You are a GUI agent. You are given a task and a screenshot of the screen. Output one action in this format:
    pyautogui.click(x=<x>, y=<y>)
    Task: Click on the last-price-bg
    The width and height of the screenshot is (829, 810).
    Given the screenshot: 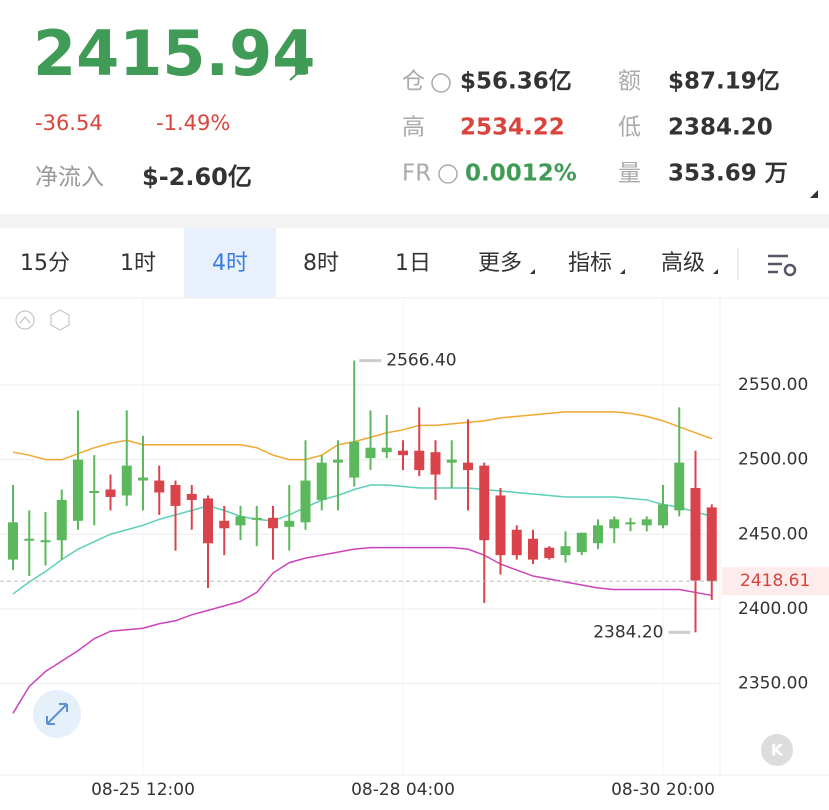 What is the action you would take?
    pyautogui.click(x=775, y=581)
    